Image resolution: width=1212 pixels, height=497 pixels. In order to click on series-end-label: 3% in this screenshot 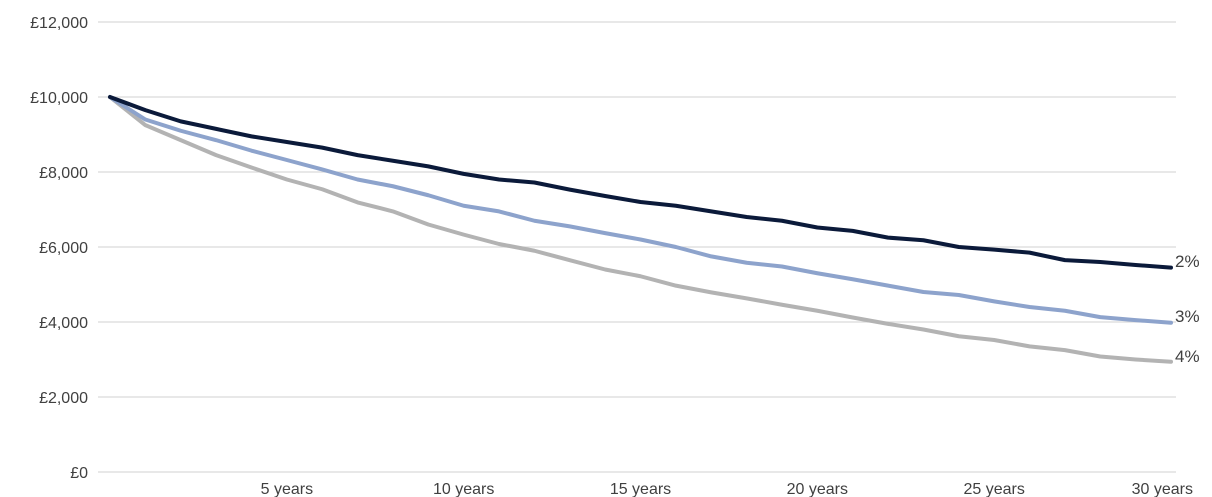, I will do `click(1187, 316)`.